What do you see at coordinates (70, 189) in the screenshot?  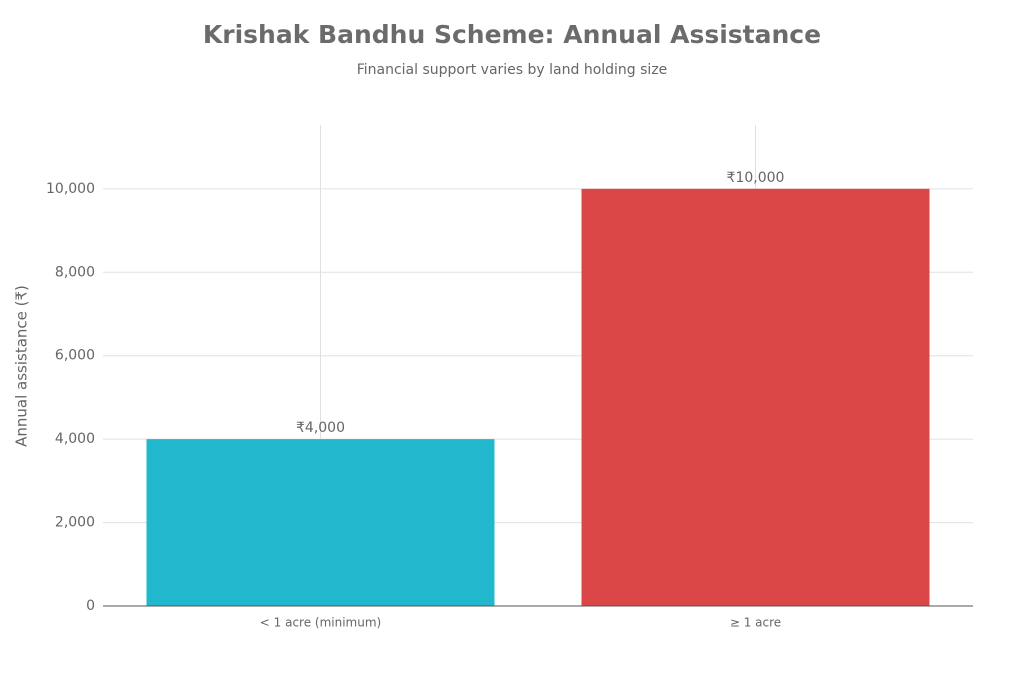 I see `y-tick-label: 10,000` at bounding box center [70, 189].